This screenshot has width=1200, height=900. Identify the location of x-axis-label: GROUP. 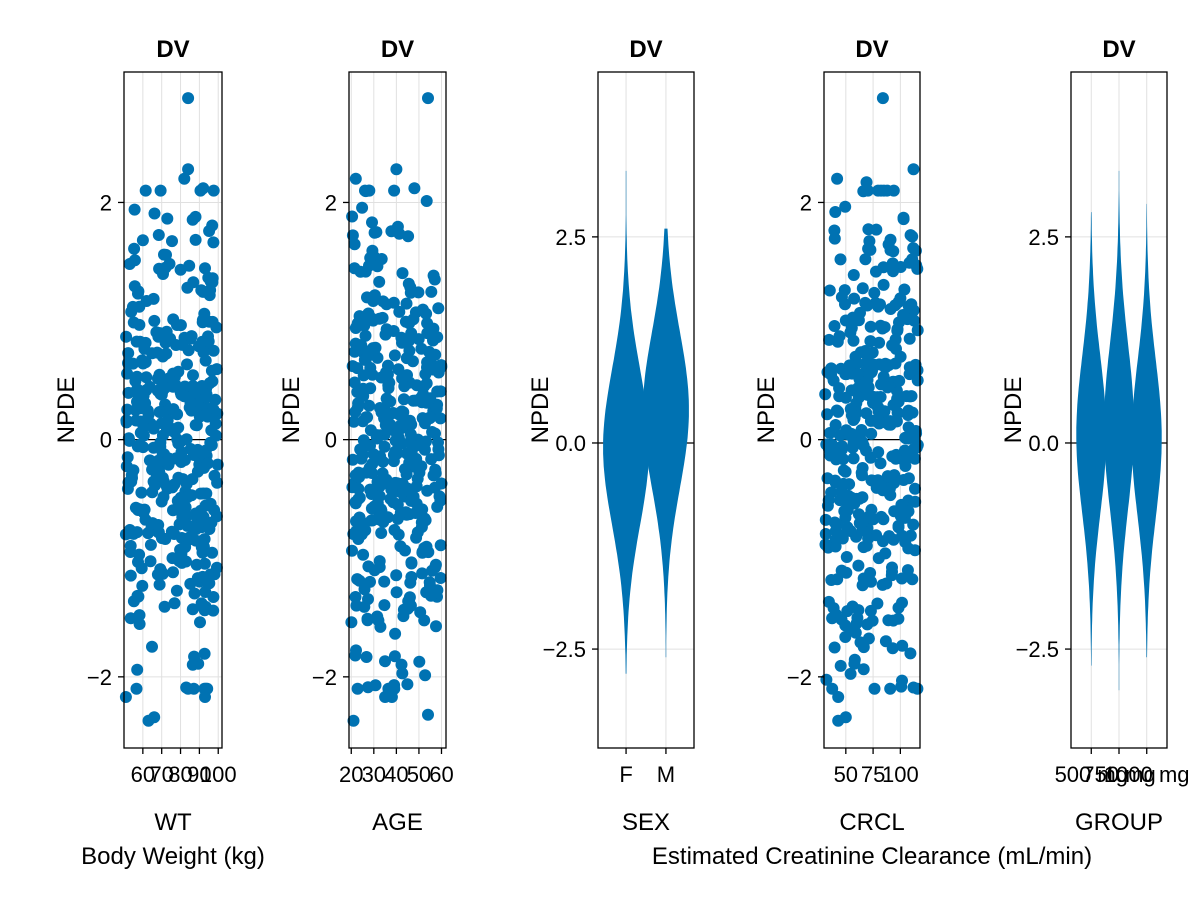
(1119, 822).